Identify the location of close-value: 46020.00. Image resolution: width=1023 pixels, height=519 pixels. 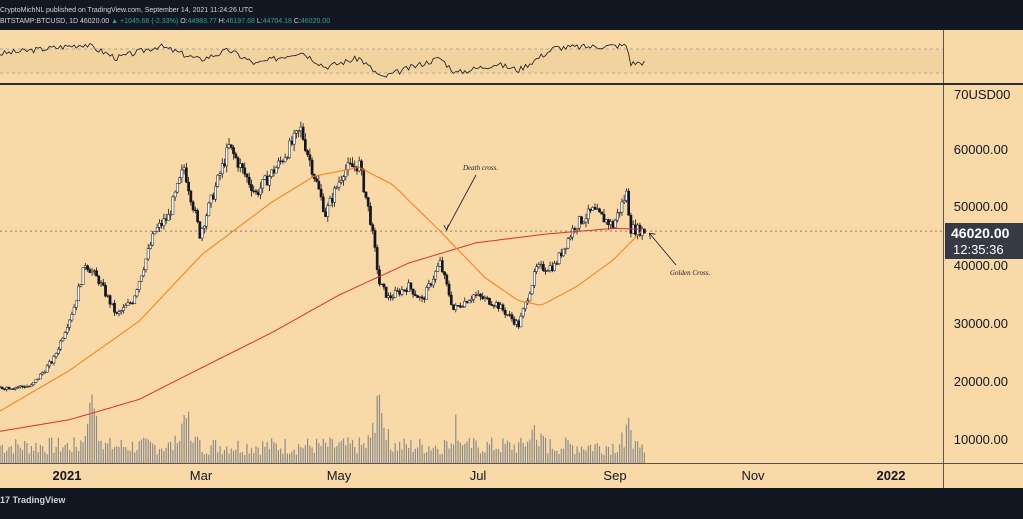
(315, 21).